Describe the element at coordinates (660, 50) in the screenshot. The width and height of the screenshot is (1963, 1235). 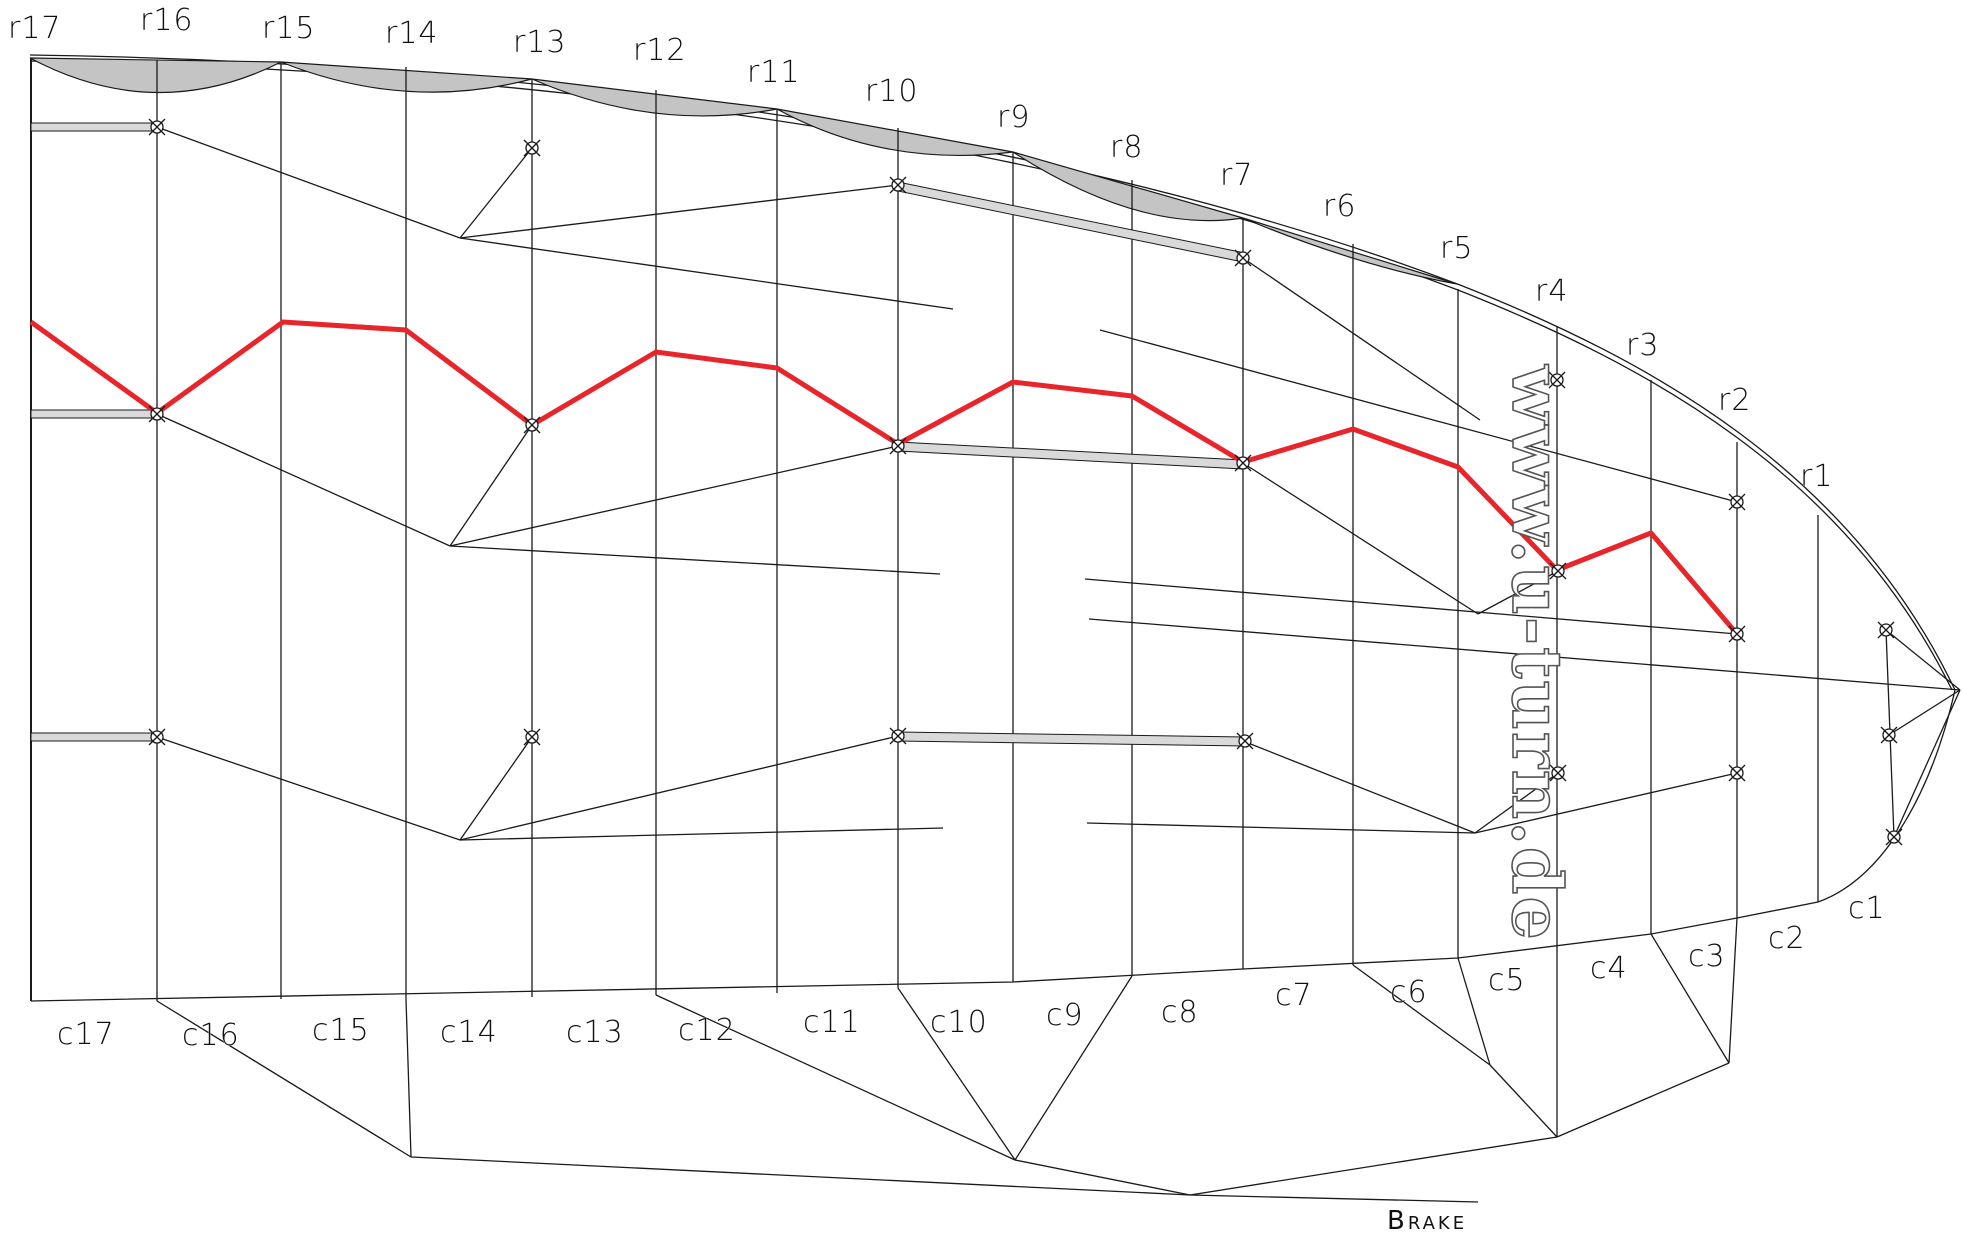
I see `rib-label-r12: r12` at that location.